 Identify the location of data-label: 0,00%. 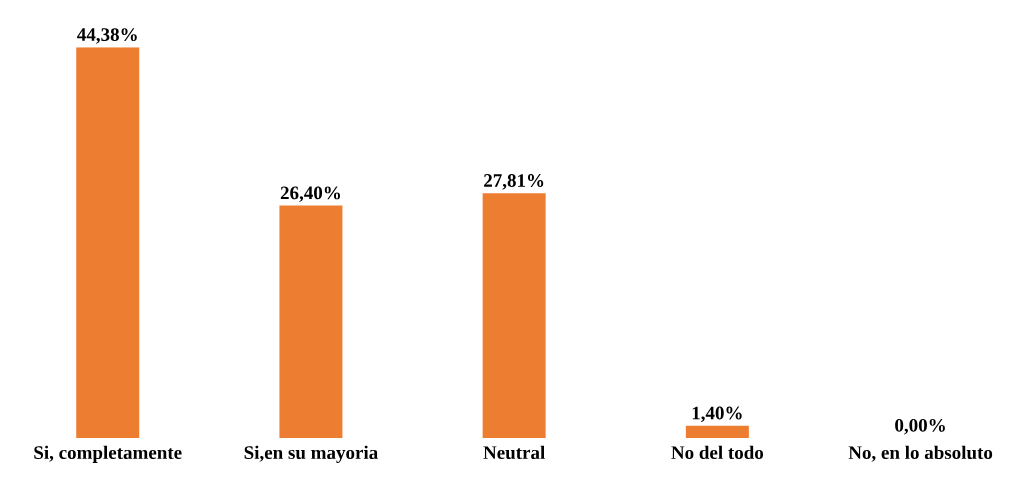
(920, 426).